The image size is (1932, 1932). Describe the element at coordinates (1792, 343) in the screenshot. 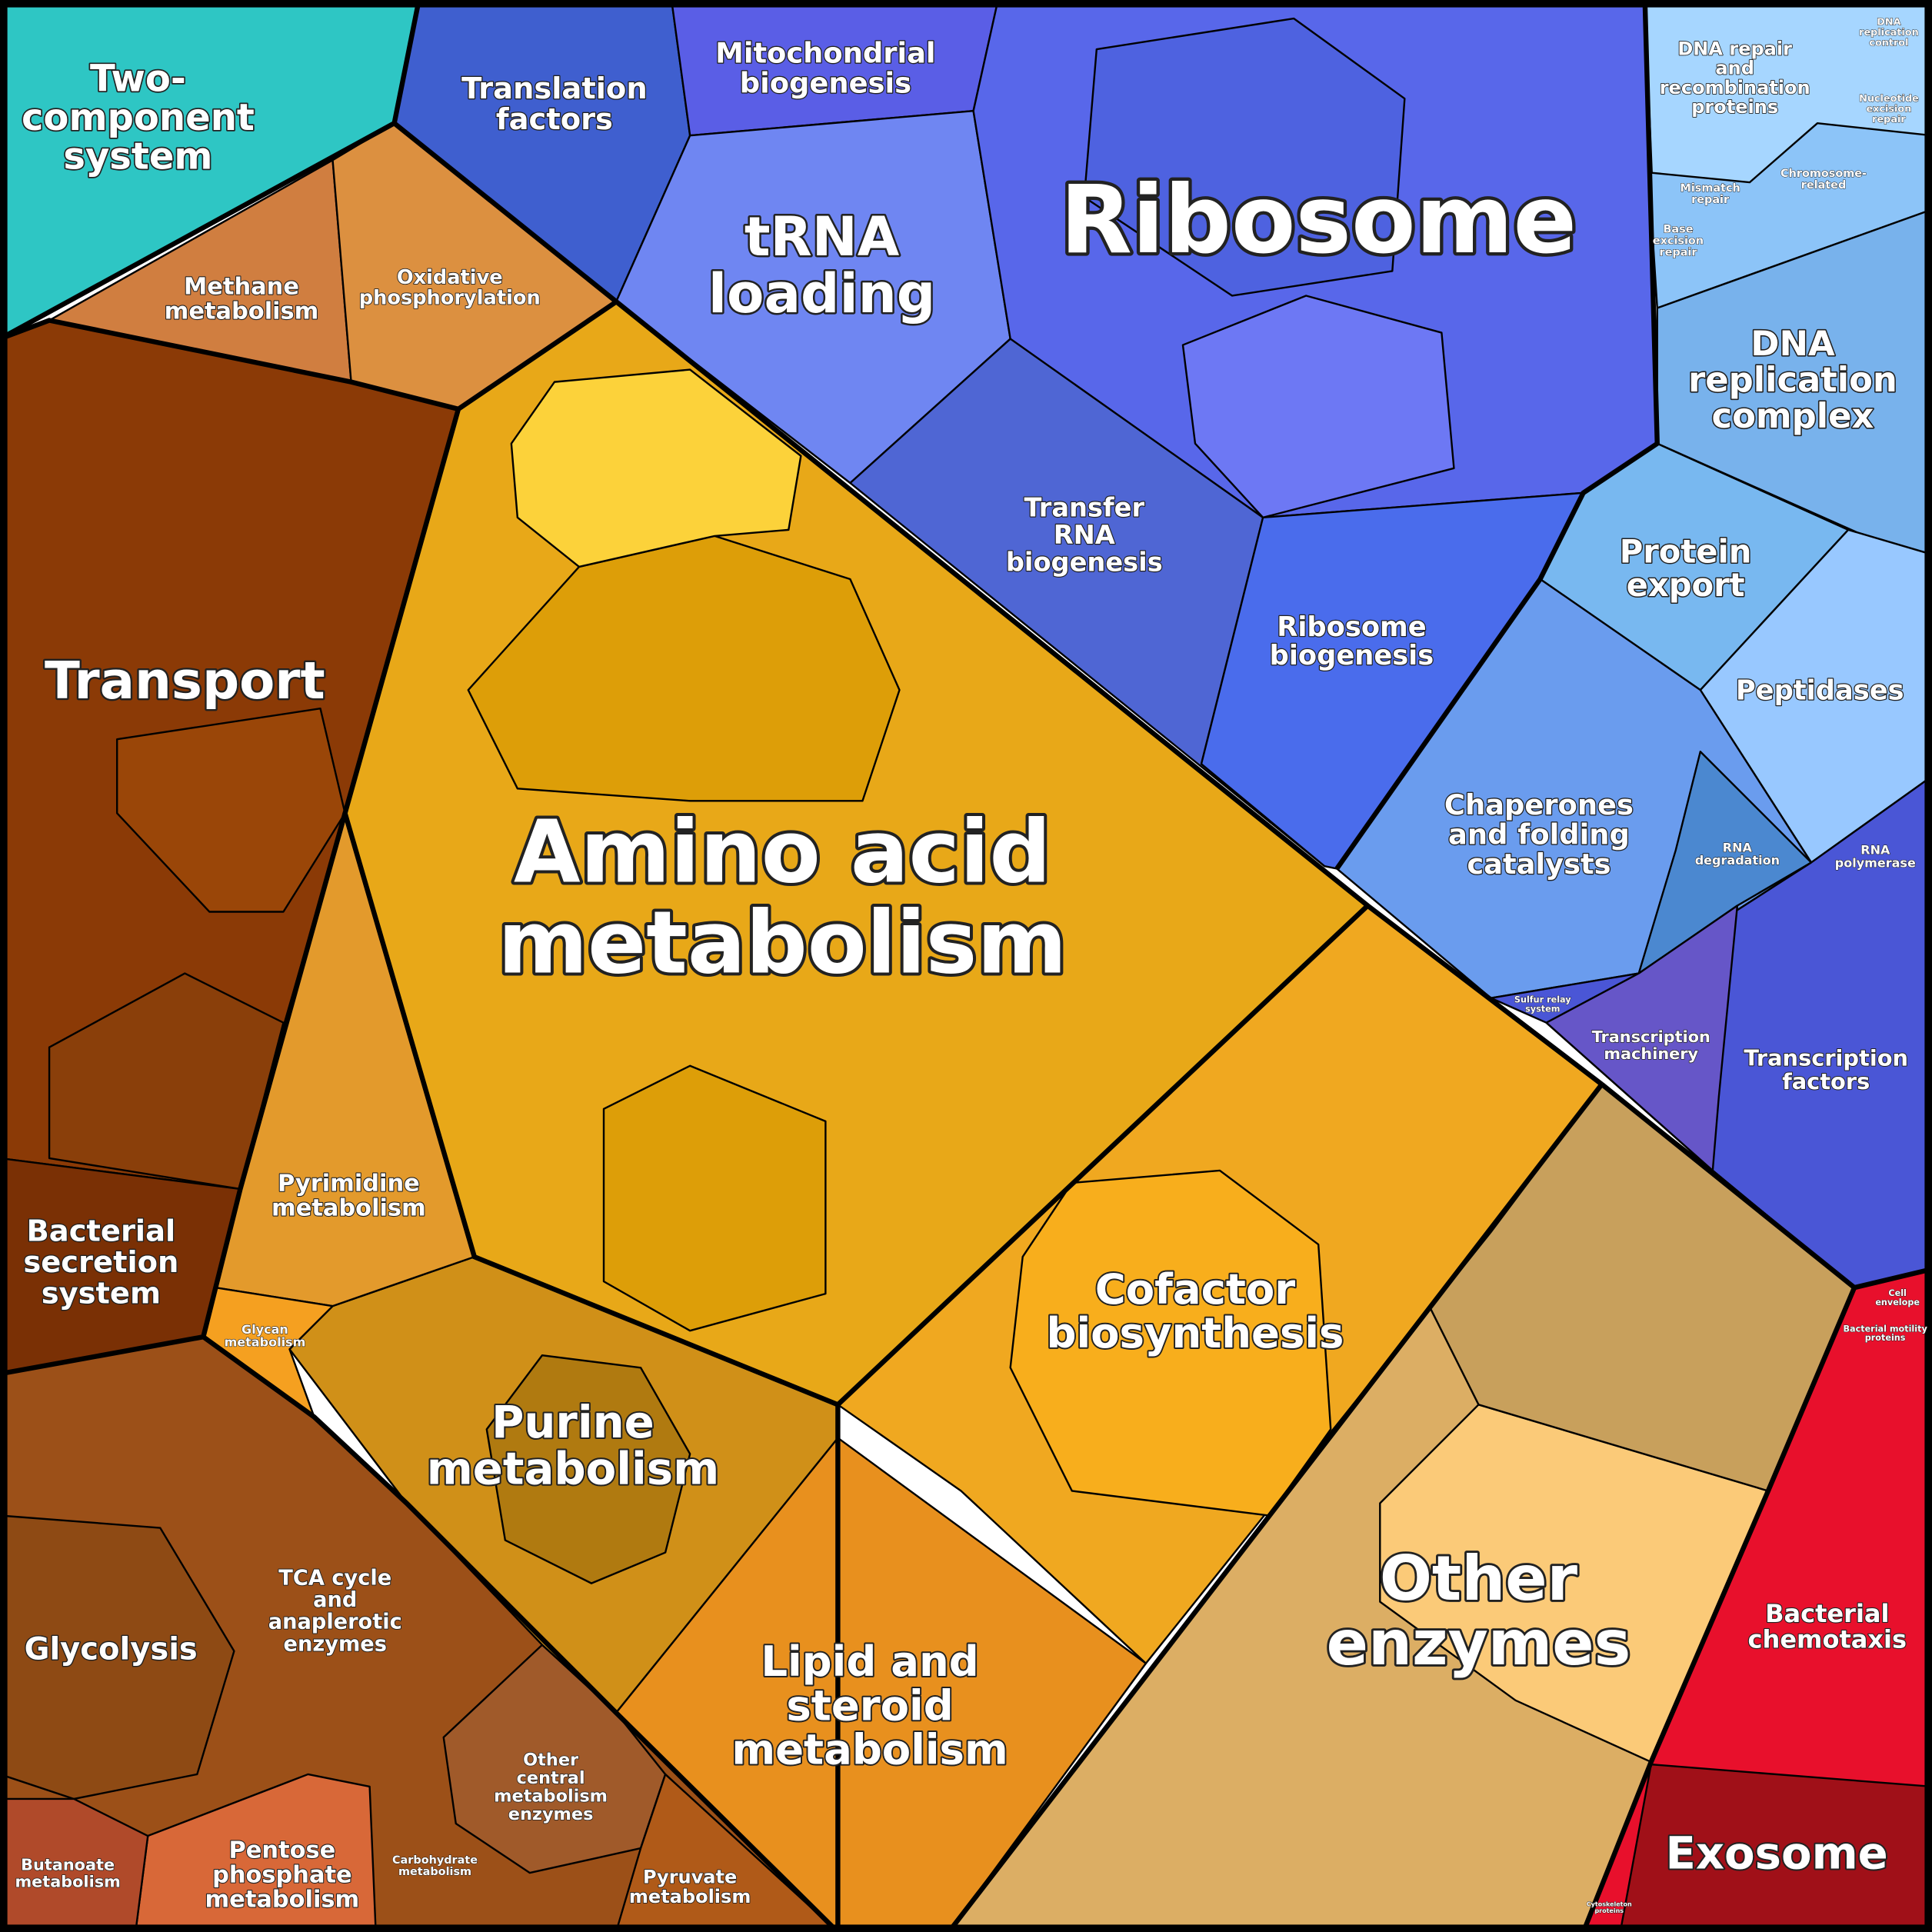

I see `label-line: DNA` at that location.